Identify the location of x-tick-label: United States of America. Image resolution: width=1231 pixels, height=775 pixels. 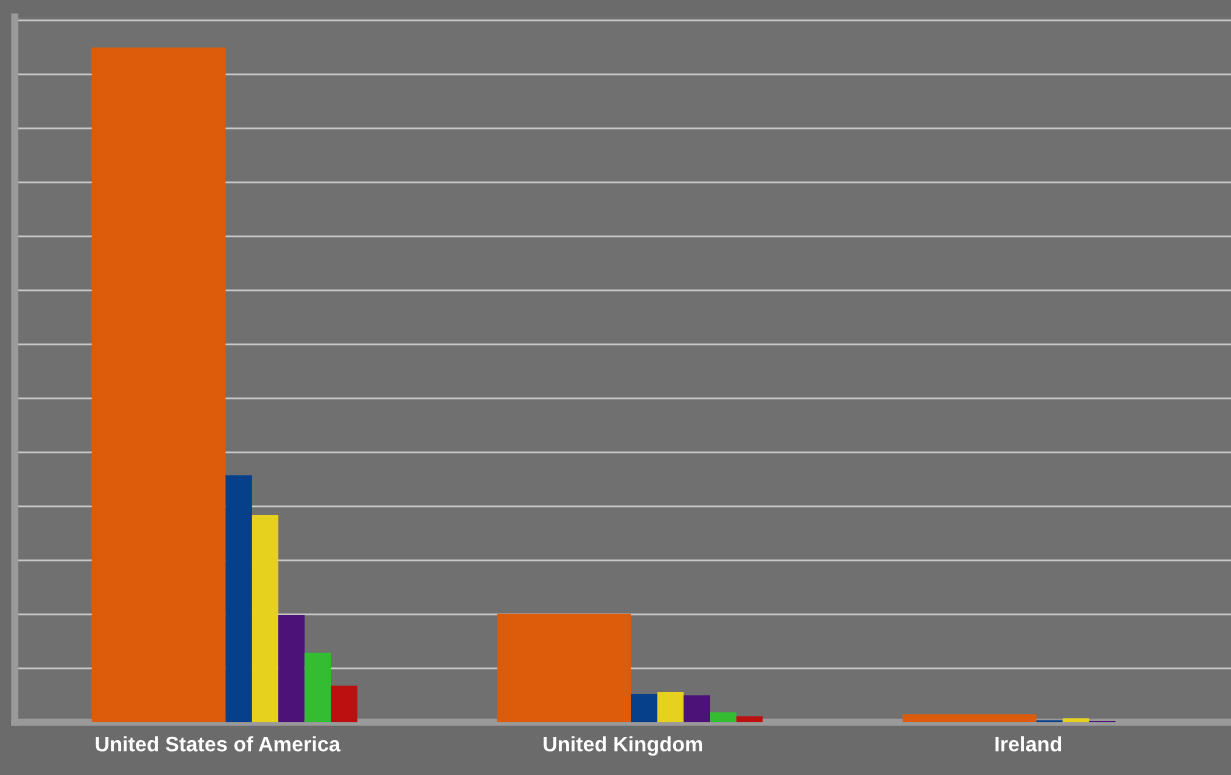
(218, 744).